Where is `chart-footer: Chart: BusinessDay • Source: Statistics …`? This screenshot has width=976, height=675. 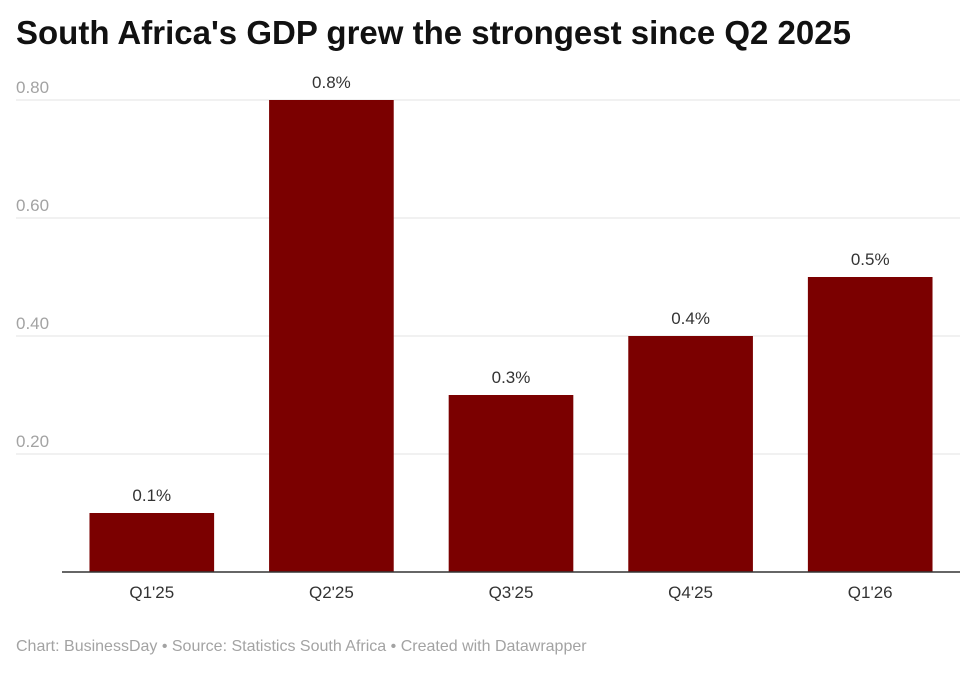 chart-footer: Chart: BusinessDay • Source: Statistics … is located at coordinates (301, 646).